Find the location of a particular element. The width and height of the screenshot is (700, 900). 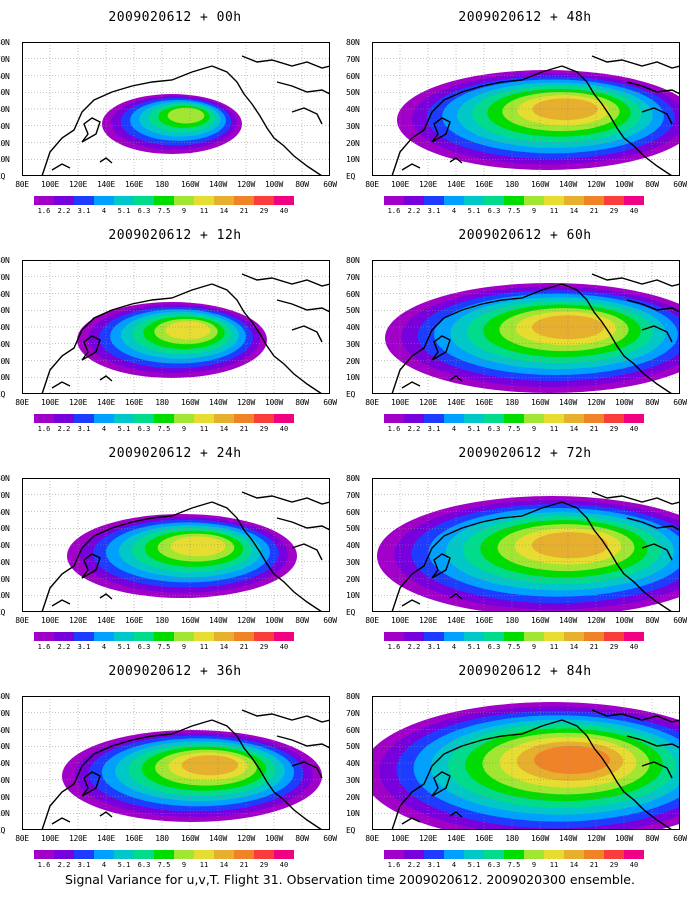

longitude-label: 160W is located at coordinates (540, 402).